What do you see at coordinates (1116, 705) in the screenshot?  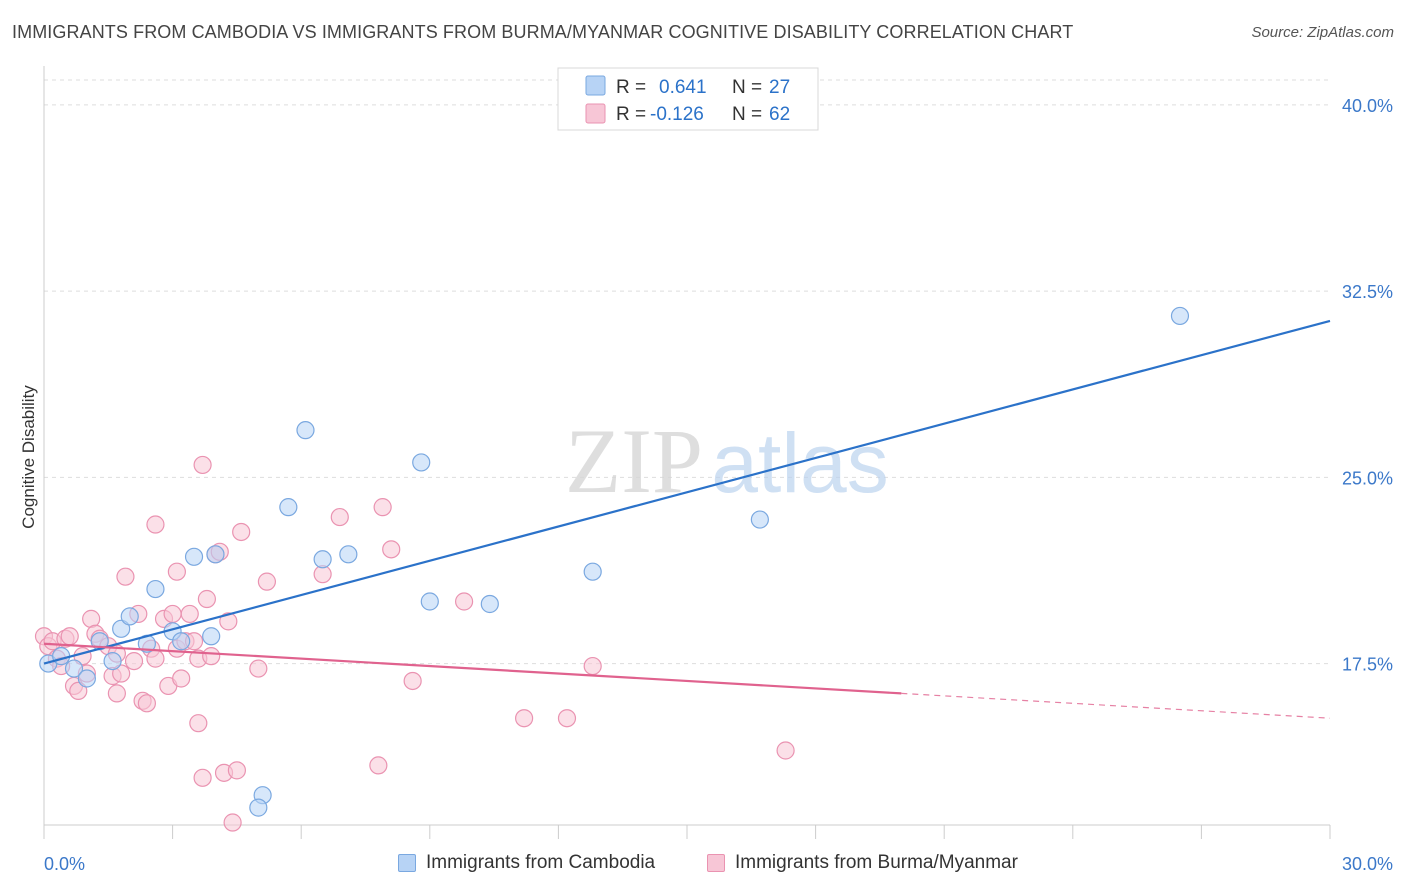 I see `trend-line-extension-burma` at bounding box center [1116, 705].